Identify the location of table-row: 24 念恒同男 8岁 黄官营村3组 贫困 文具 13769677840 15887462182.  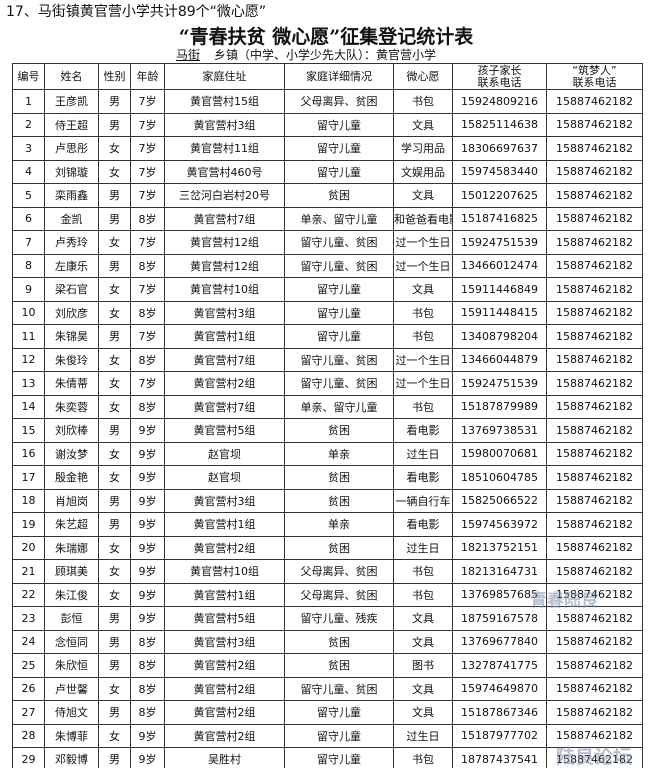
(327, 641).